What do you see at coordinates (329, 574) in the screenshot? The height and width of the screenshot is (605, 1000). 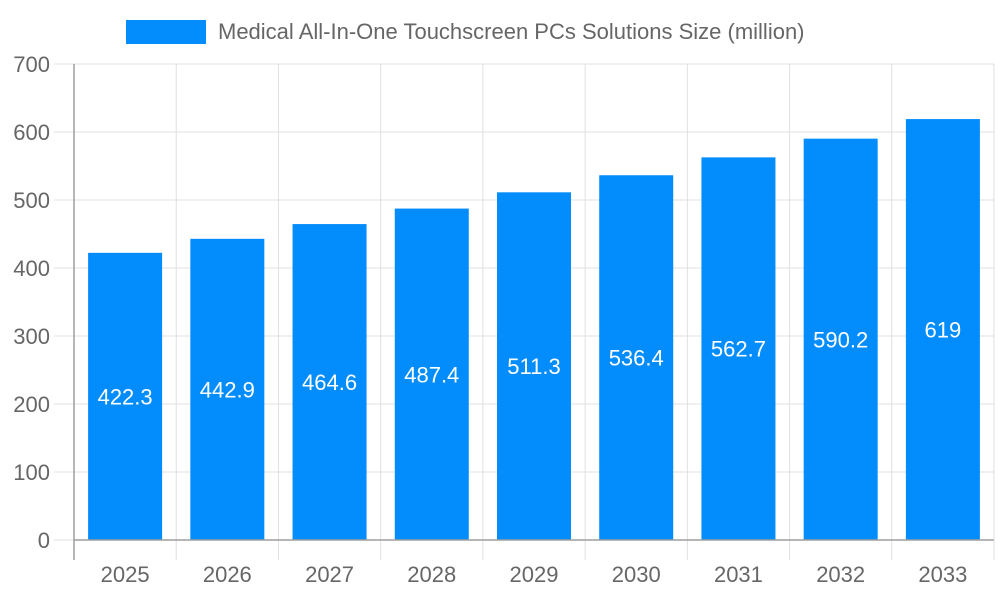 I see `x-tick-label: 2027` at bounding box center [329, 574].